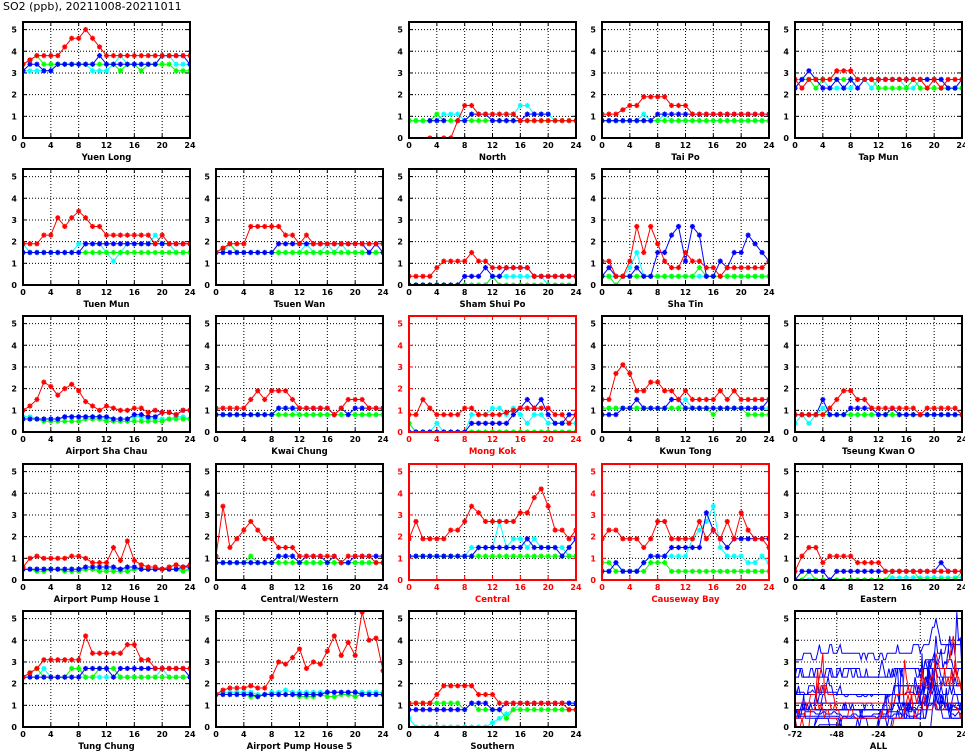 Image resolution: width=965 pixels, height=755 pixels. I want to click on x-tick-label: 12, so click(106, 145).